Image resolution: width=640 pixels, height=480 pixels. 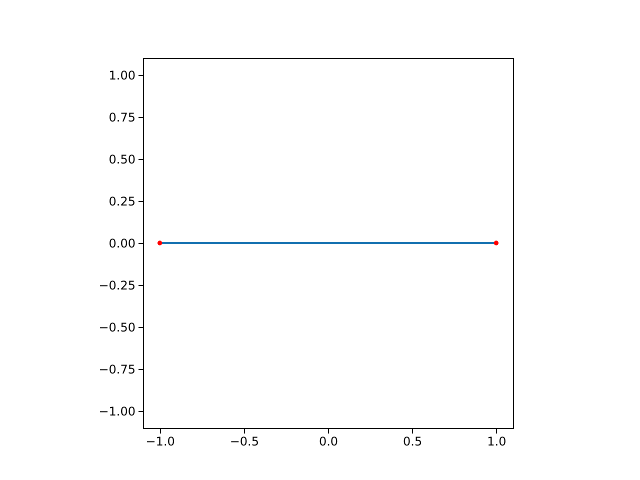 I want to click on y-tick-label: −0.50, so click(x=117, y=327).